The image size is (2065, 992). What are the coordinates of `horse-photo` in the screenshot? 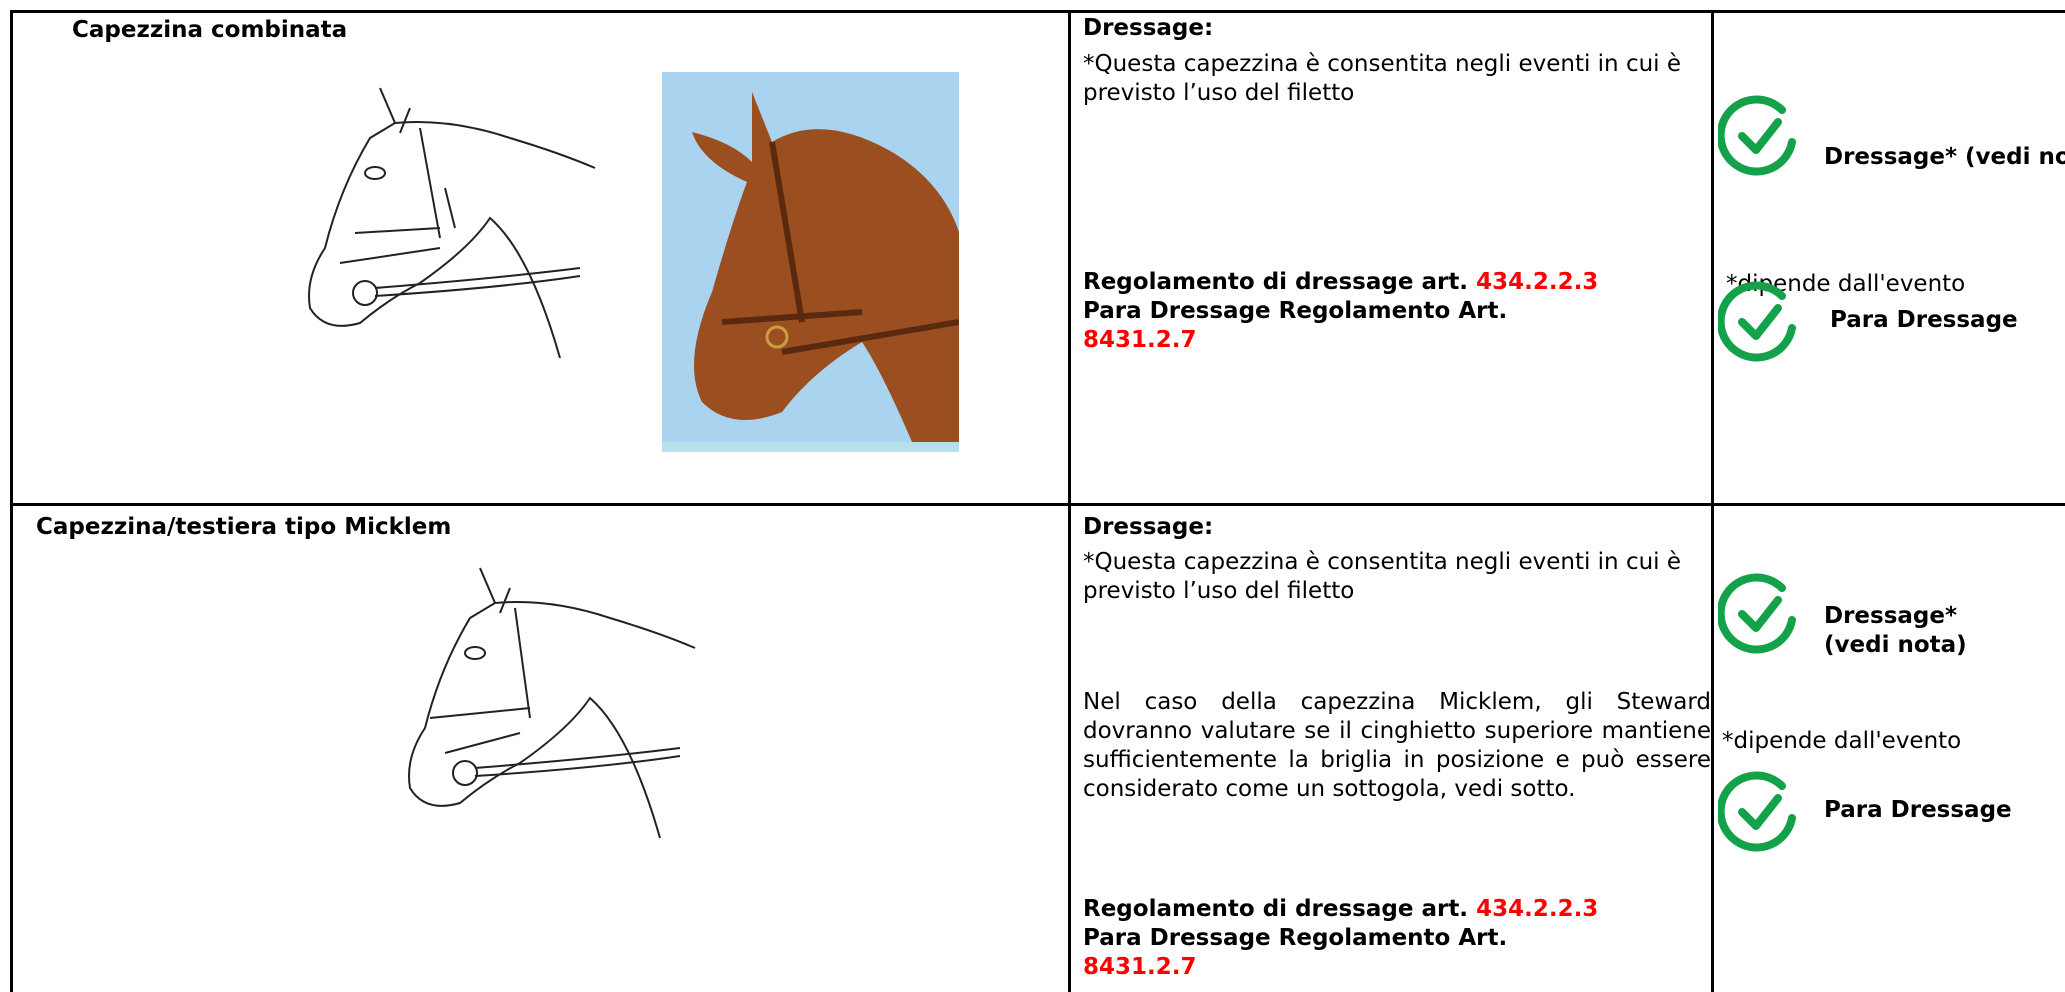 It's located at (810, 262).